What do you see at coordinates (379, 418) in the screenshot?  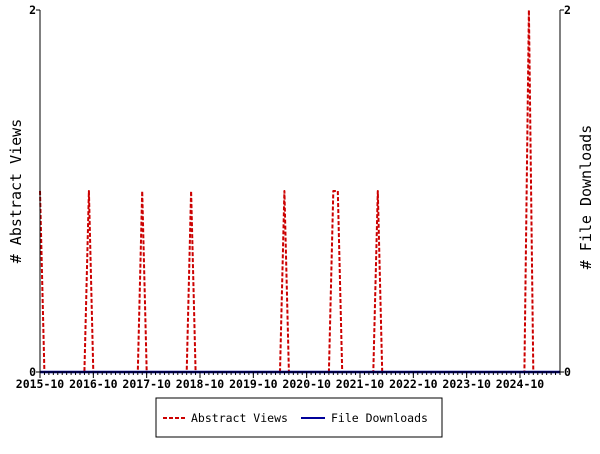 I see `legend-label-file-downloads: File Downloads` at bounding box center [379, 418].